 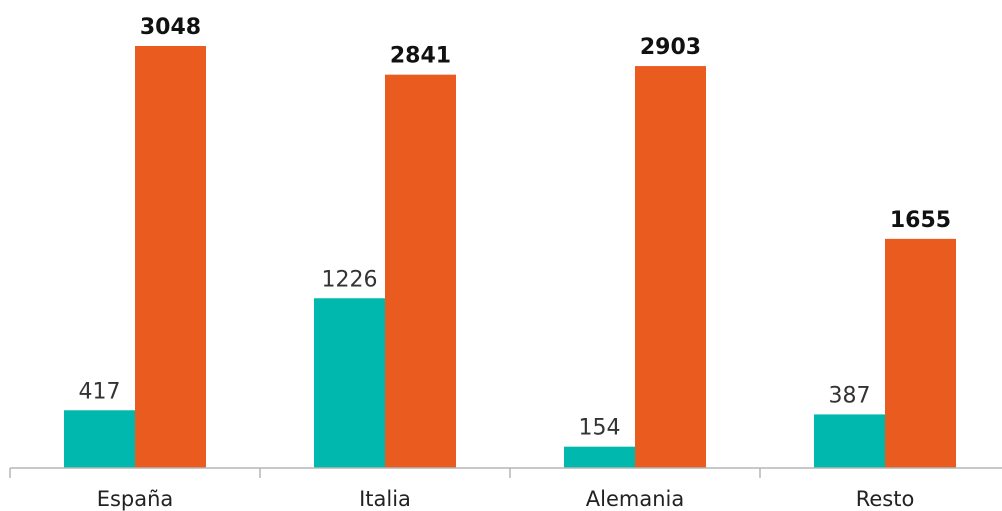 I want to click on data-label-italia-series-2: 2841, so click(x=420, y=56).